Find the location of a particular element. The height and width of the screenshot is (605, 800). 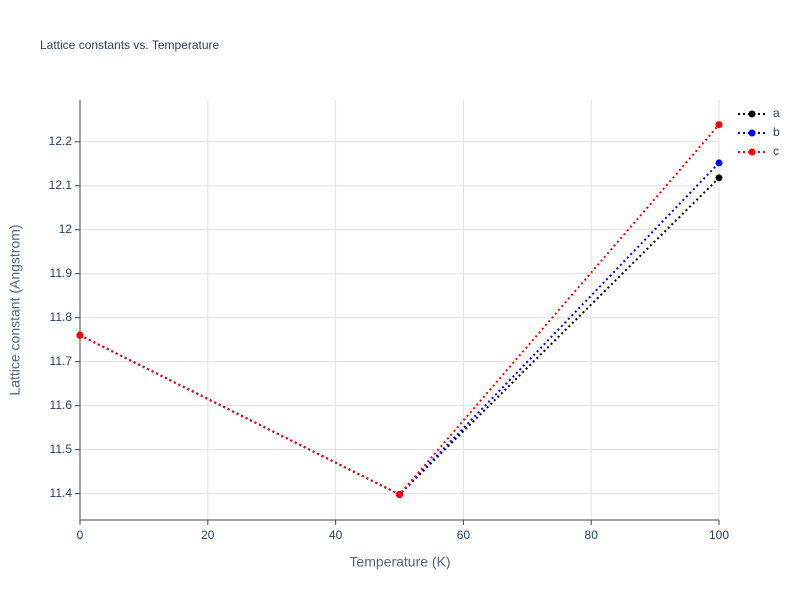

x-tick-label: 80 is located at coordinates (592, 535).